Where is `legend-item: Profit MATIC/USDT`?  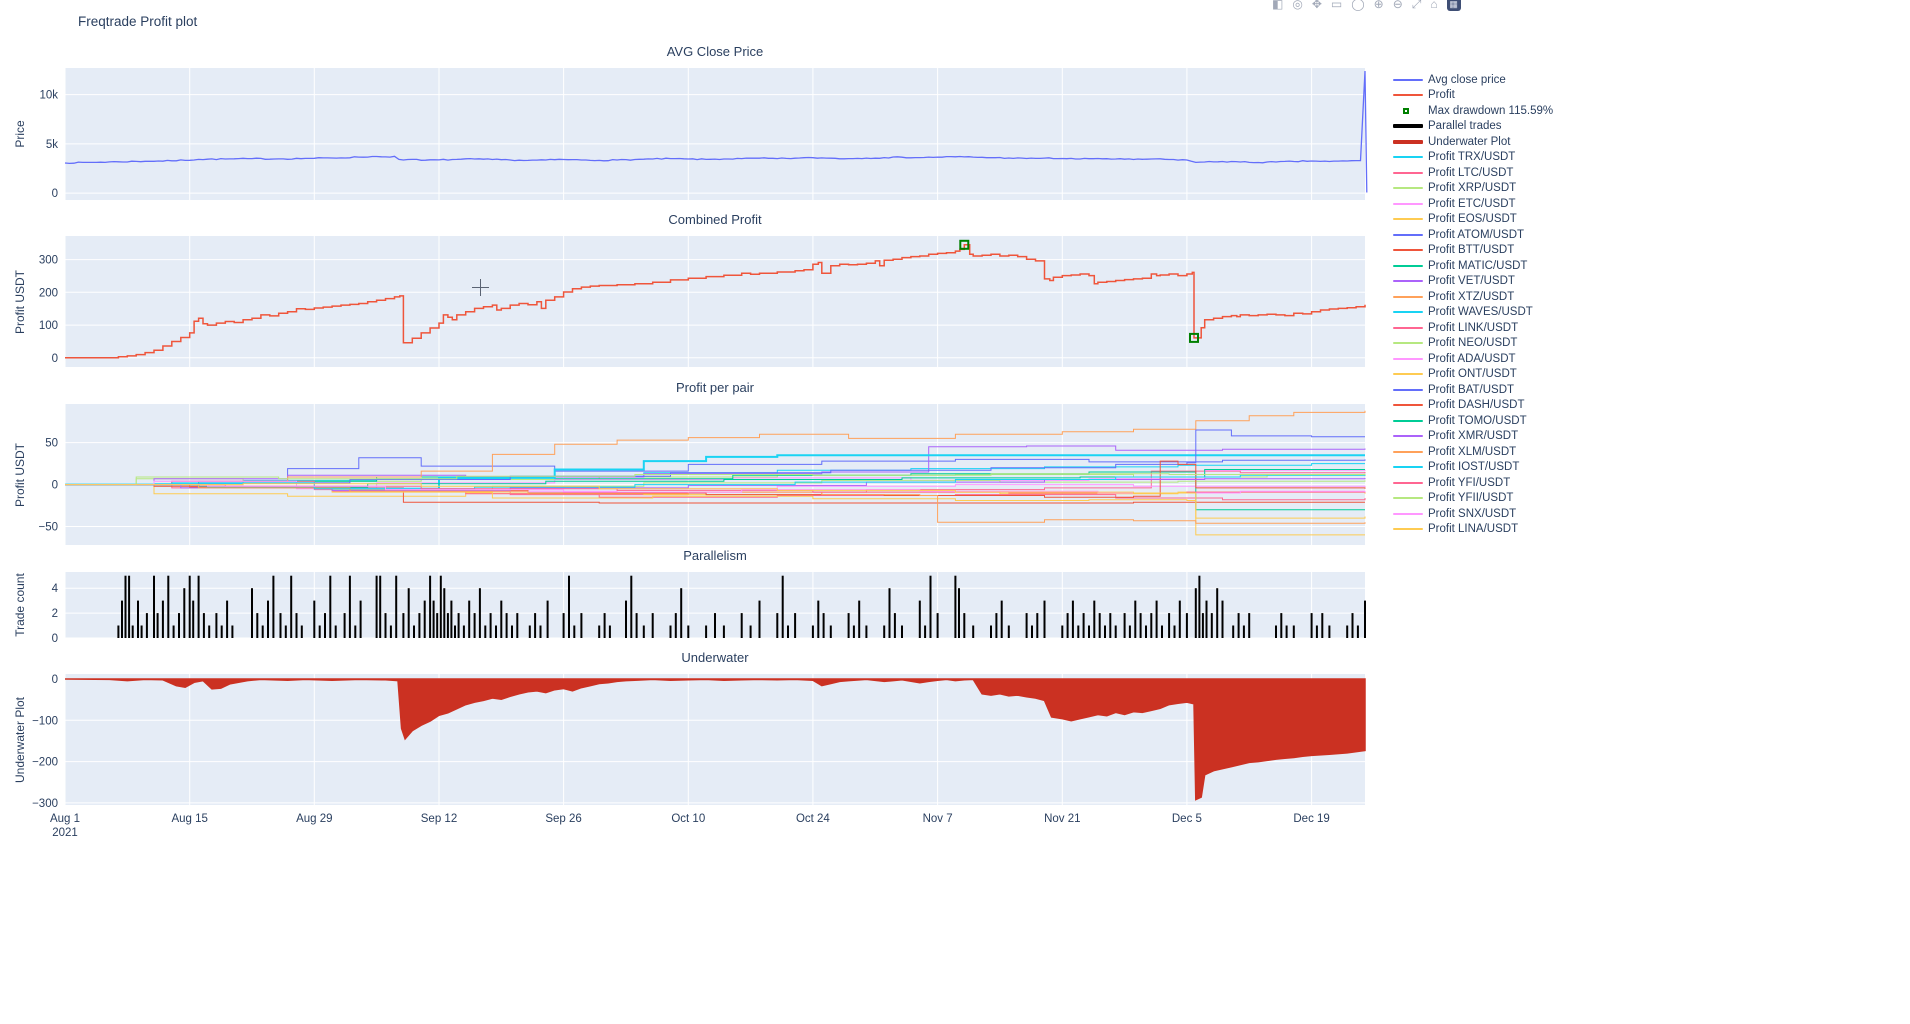 legend-item: Profit MATIC/USDT is located at coordinates (1473, 266).